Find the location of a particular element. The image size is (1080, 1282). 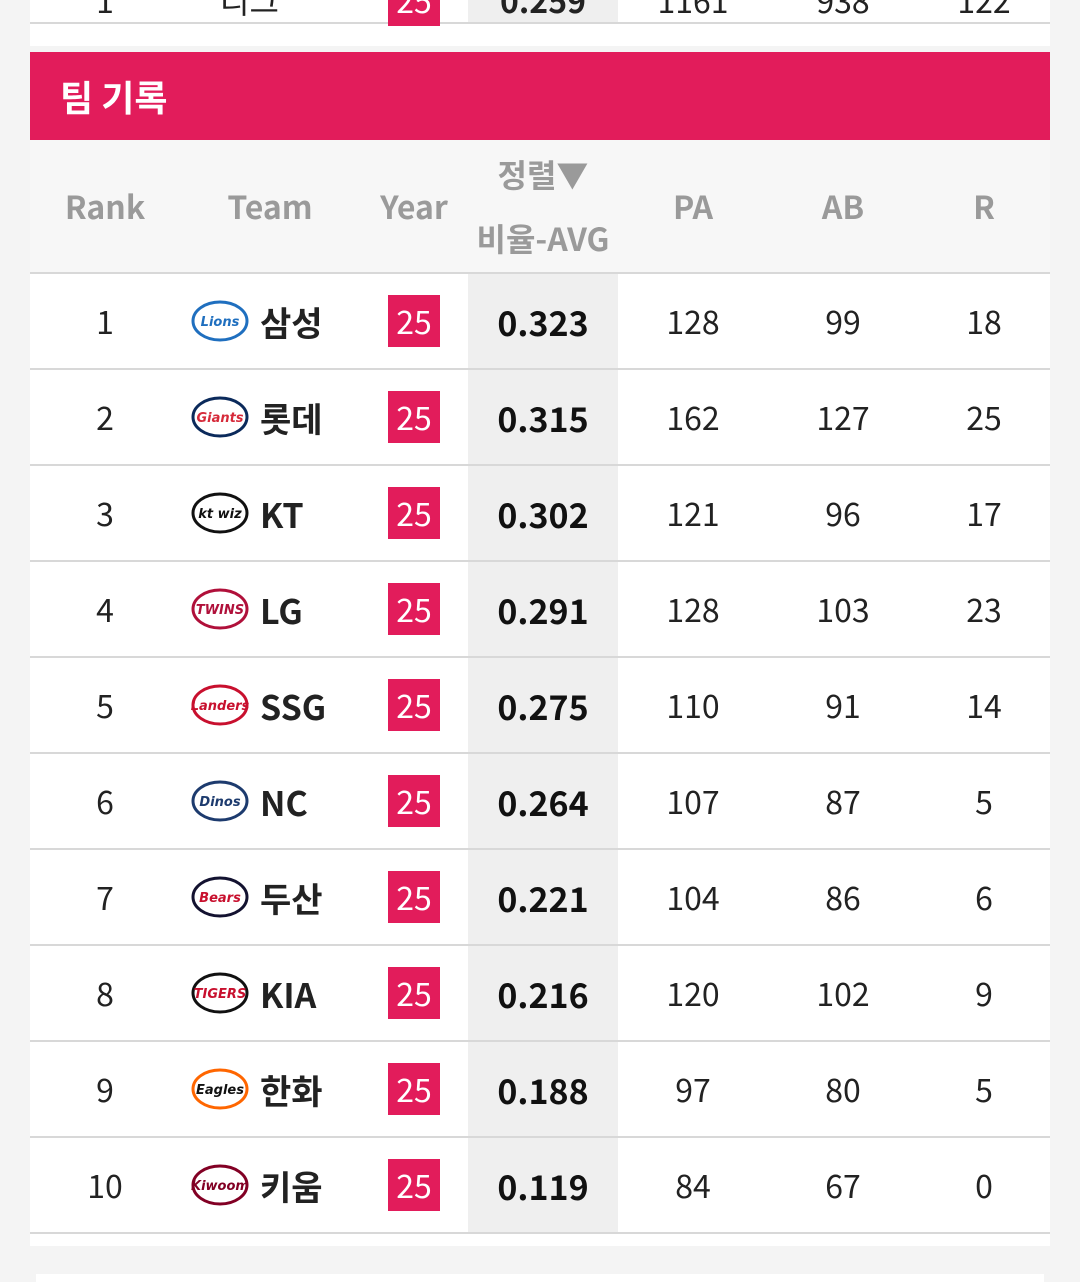

avg-cell: 0.275 is located at coordinates (543, 705).